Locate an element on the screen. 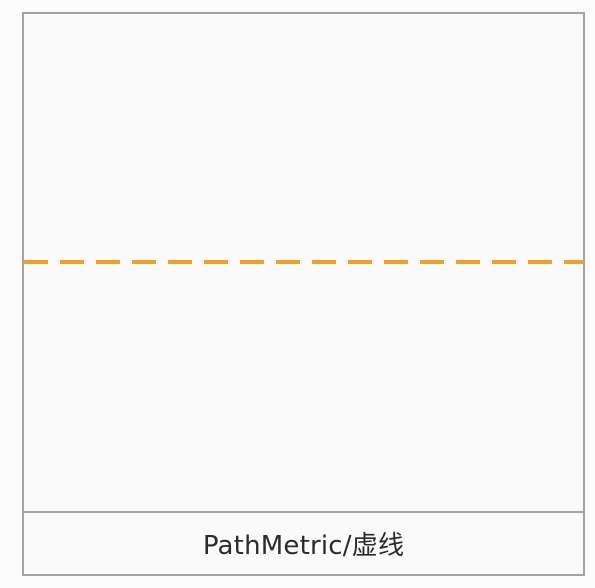 The width and height of the screenshot is (595, 588). dashed-line-canvas is located at coordinates (303, 262).